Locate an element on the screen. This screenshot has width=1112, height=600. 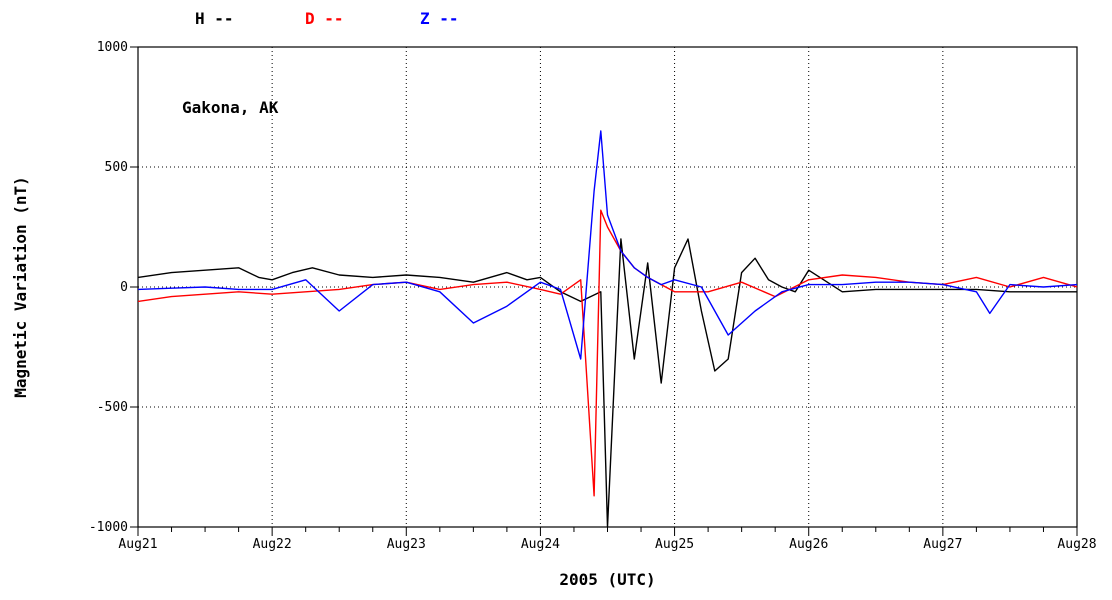
y-tick-label: -1000 is located at coordinates (108, 527).